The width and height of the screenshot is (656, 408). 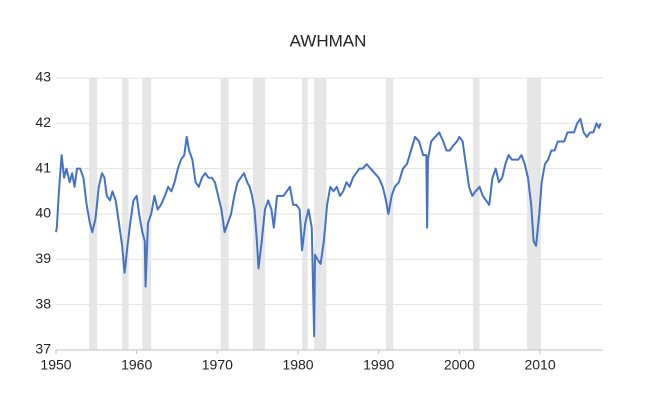 What do you see at coordinates (43, 122) in the screenshot?
I see `y-tick-label: 42` at bounding box center [43, 122].